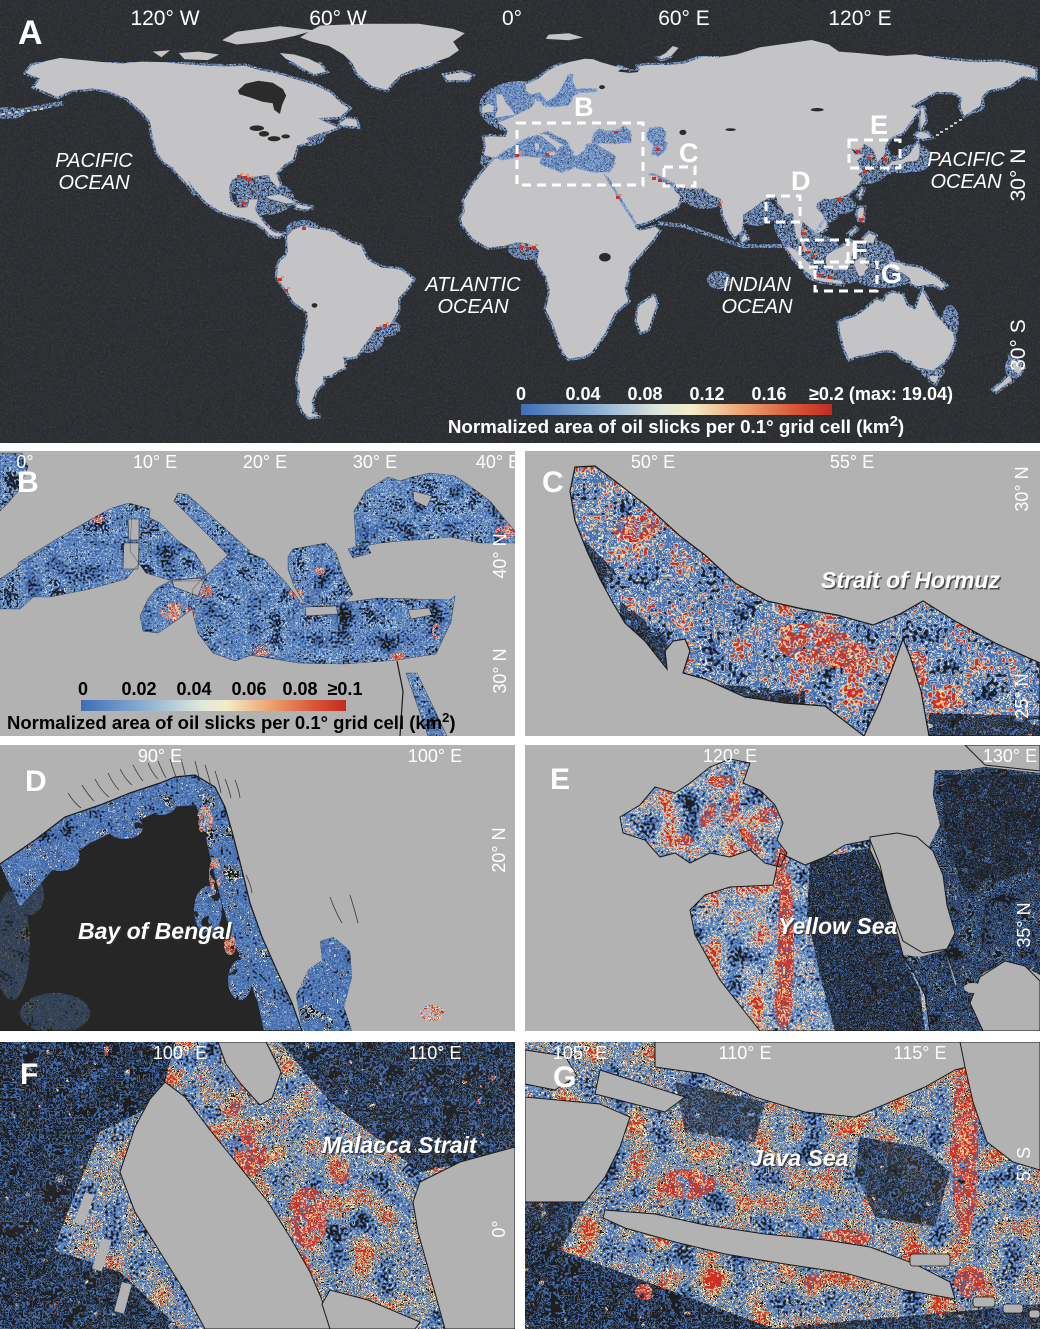 Image resolution: width=1040 pixels, height=1329 pixels. I want to click on svg-text: 0.06, so click(248, 689).